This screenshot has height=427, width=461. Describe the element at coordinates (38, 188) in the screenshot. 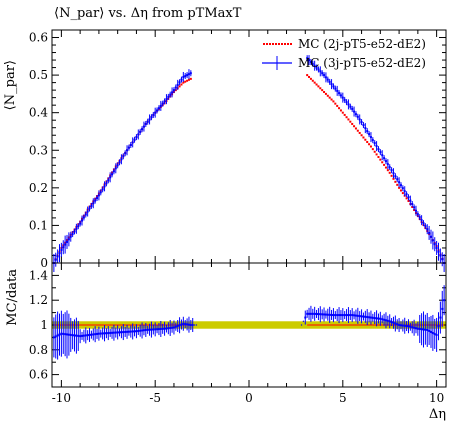

I see `y-tick-label: 0.2` at that location.